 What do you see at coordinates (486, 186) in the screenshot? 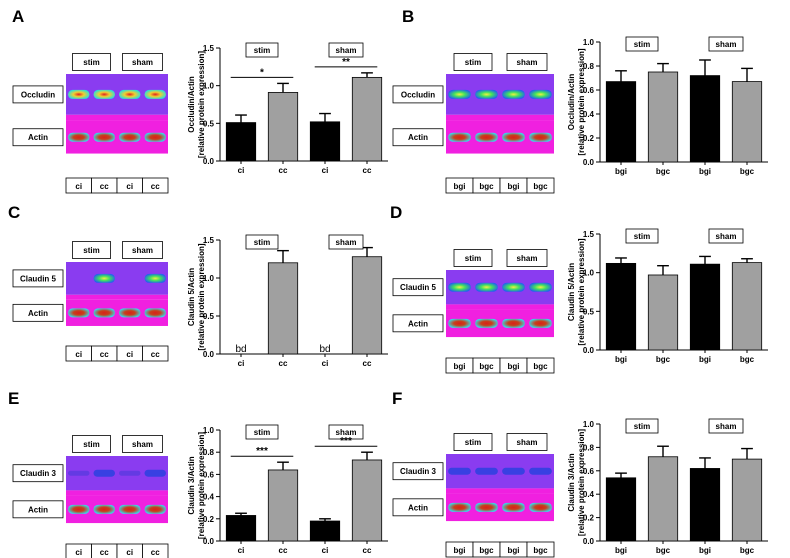
I see `panel-b-lane-label: bgc` at bounding box center [486, 186].